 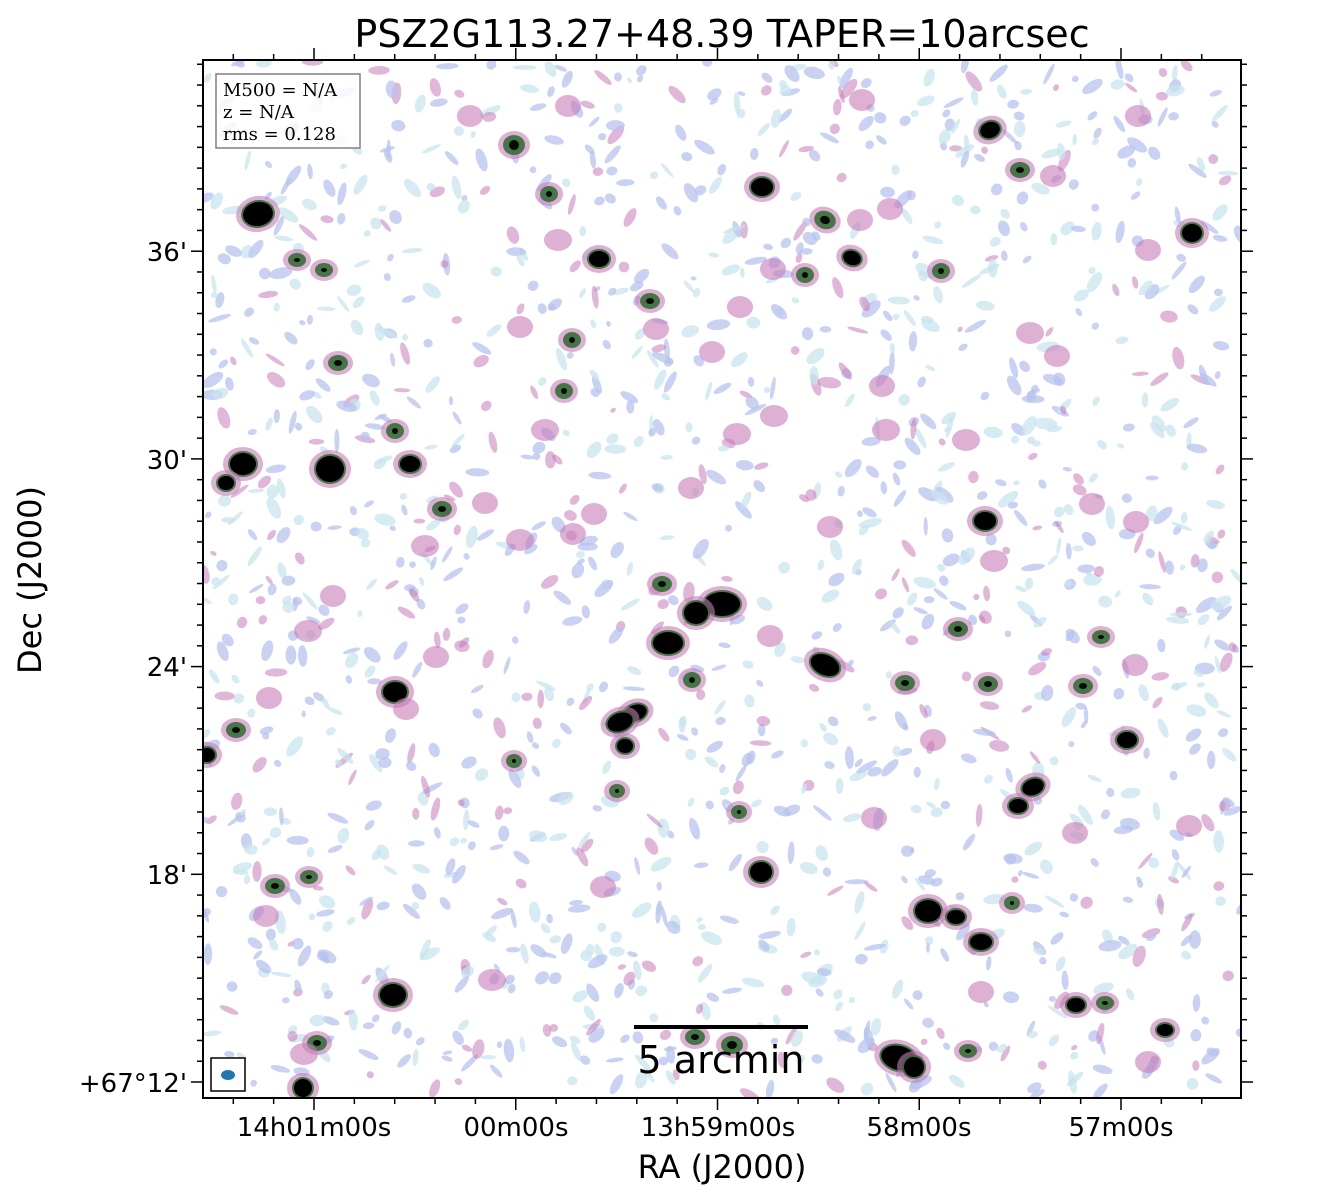 I want to click on ra-tick-label: 00m00s, so click(x=515, y=1128).